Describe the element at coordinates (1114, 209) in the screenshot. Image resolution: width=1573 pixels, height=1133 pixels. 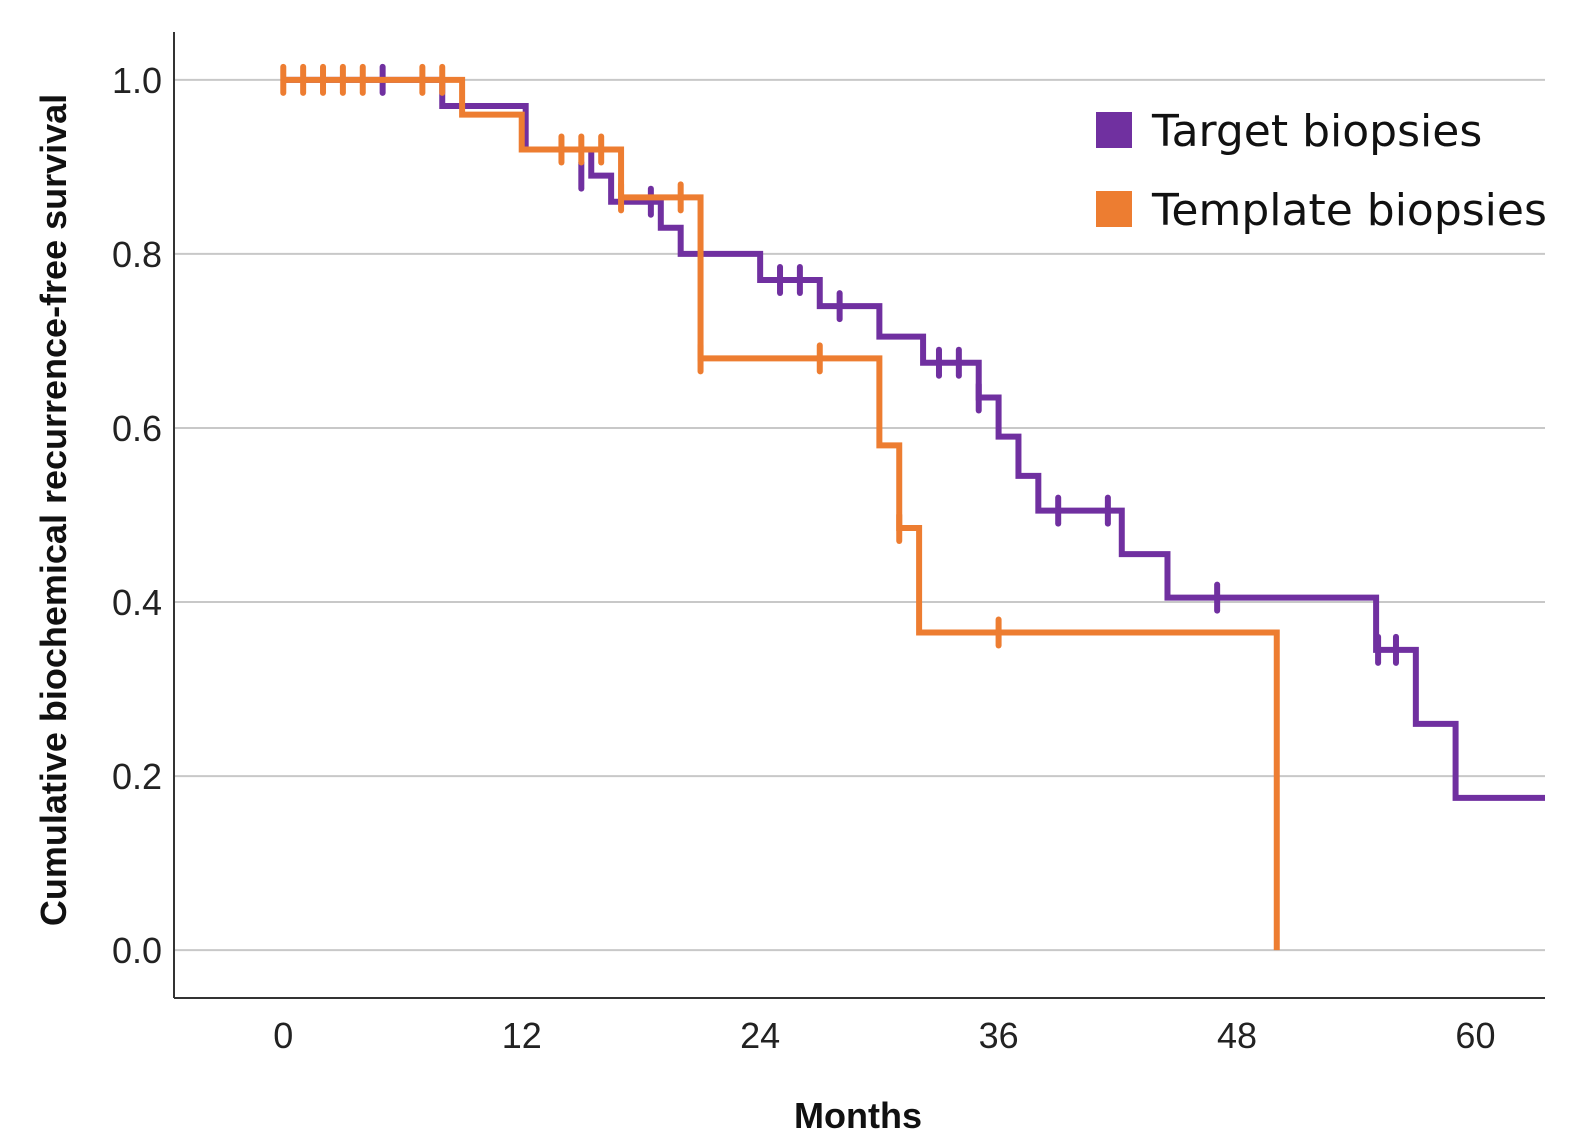
I see `template-biopsies-legend-swatch` at that location.